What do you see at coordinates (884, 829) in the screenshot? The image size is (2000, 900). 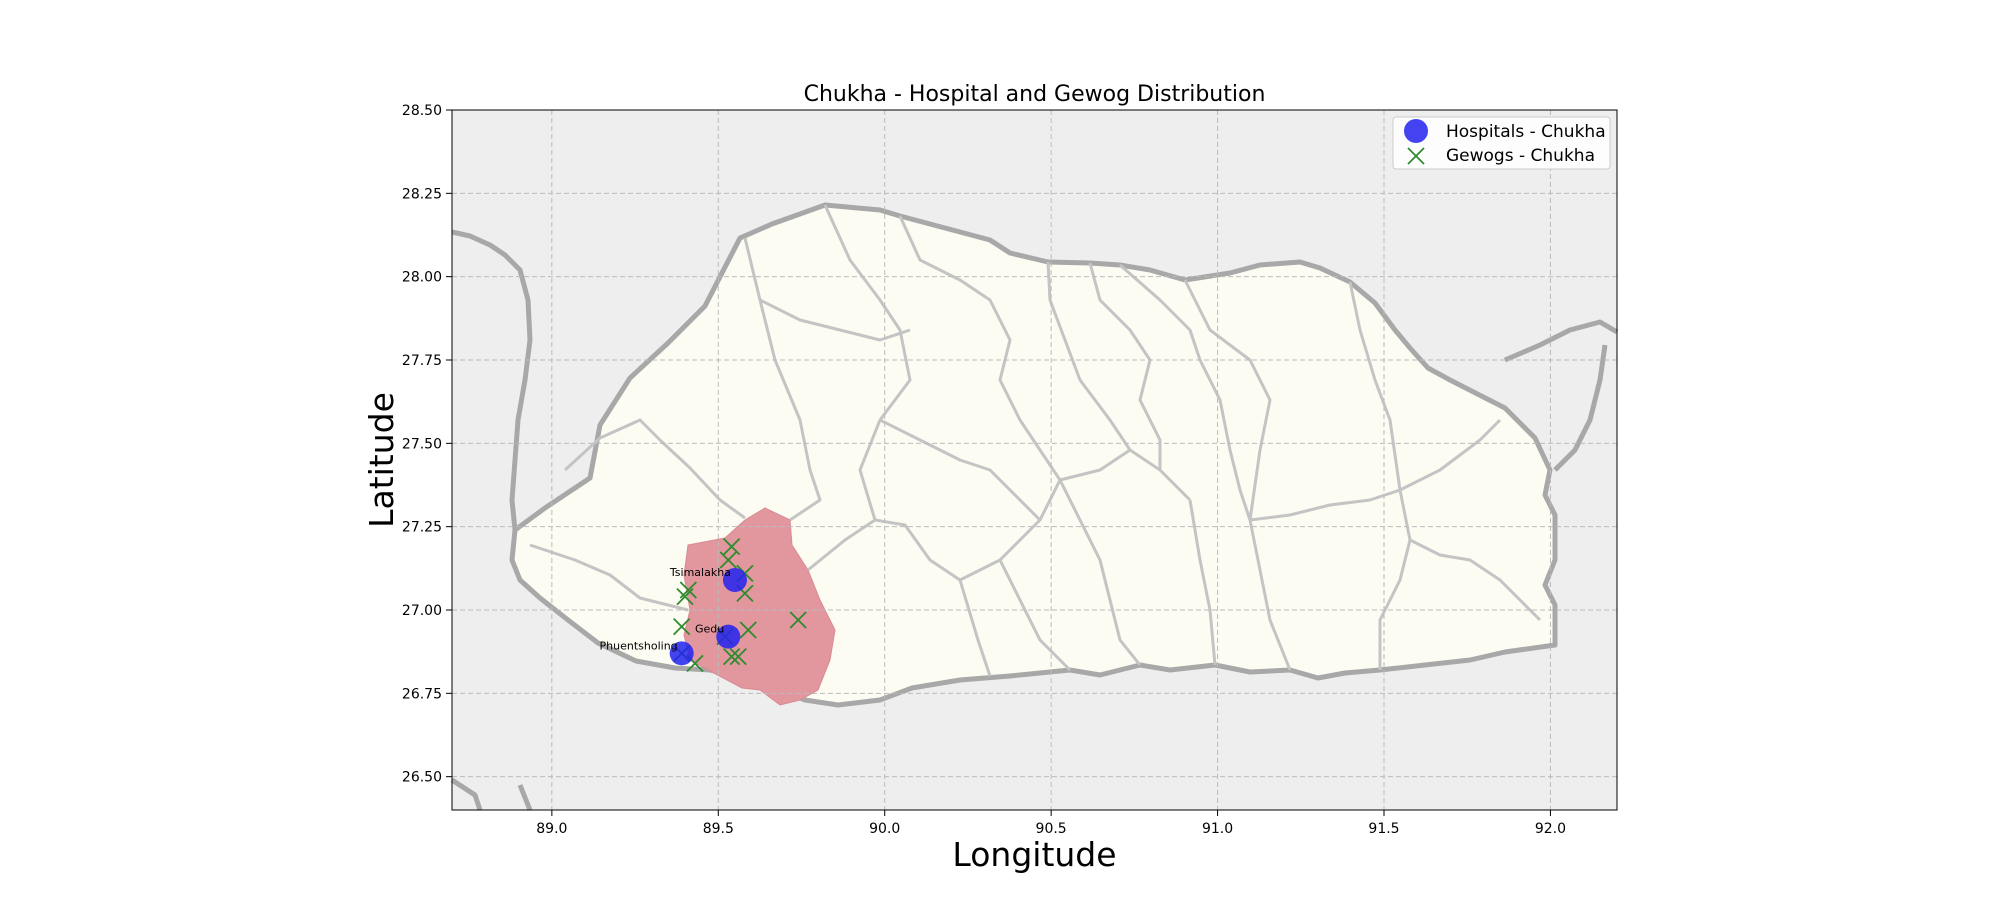 I see `x-tick-label: 90.0` at bounding box center [884, 829].